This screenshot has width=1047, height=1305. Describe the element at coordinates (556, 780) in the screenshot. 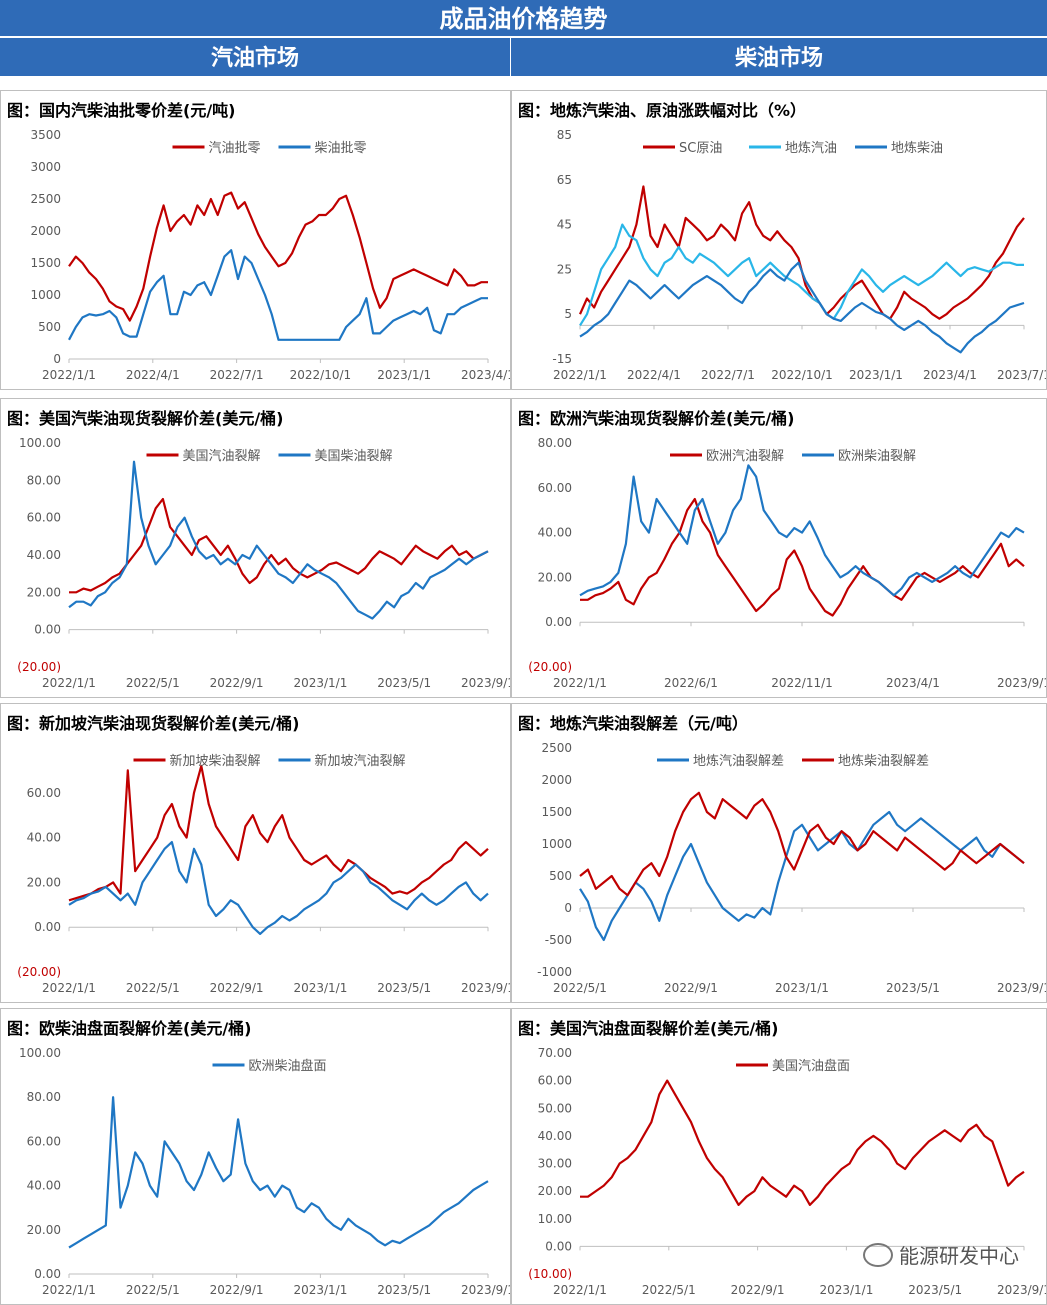

I see `y-tick-label: 2000` at that location.